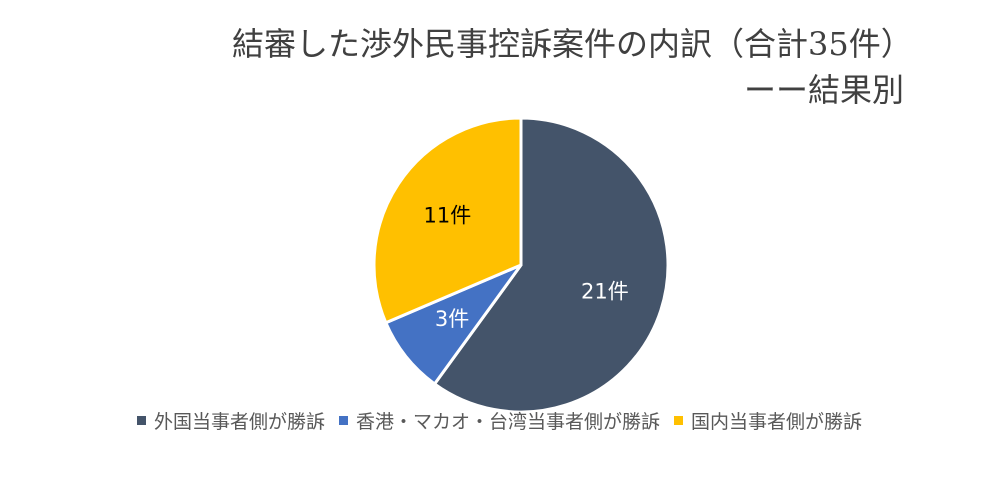  I want to click on chart-title-line2: ーー結果別, so click(824, 90).